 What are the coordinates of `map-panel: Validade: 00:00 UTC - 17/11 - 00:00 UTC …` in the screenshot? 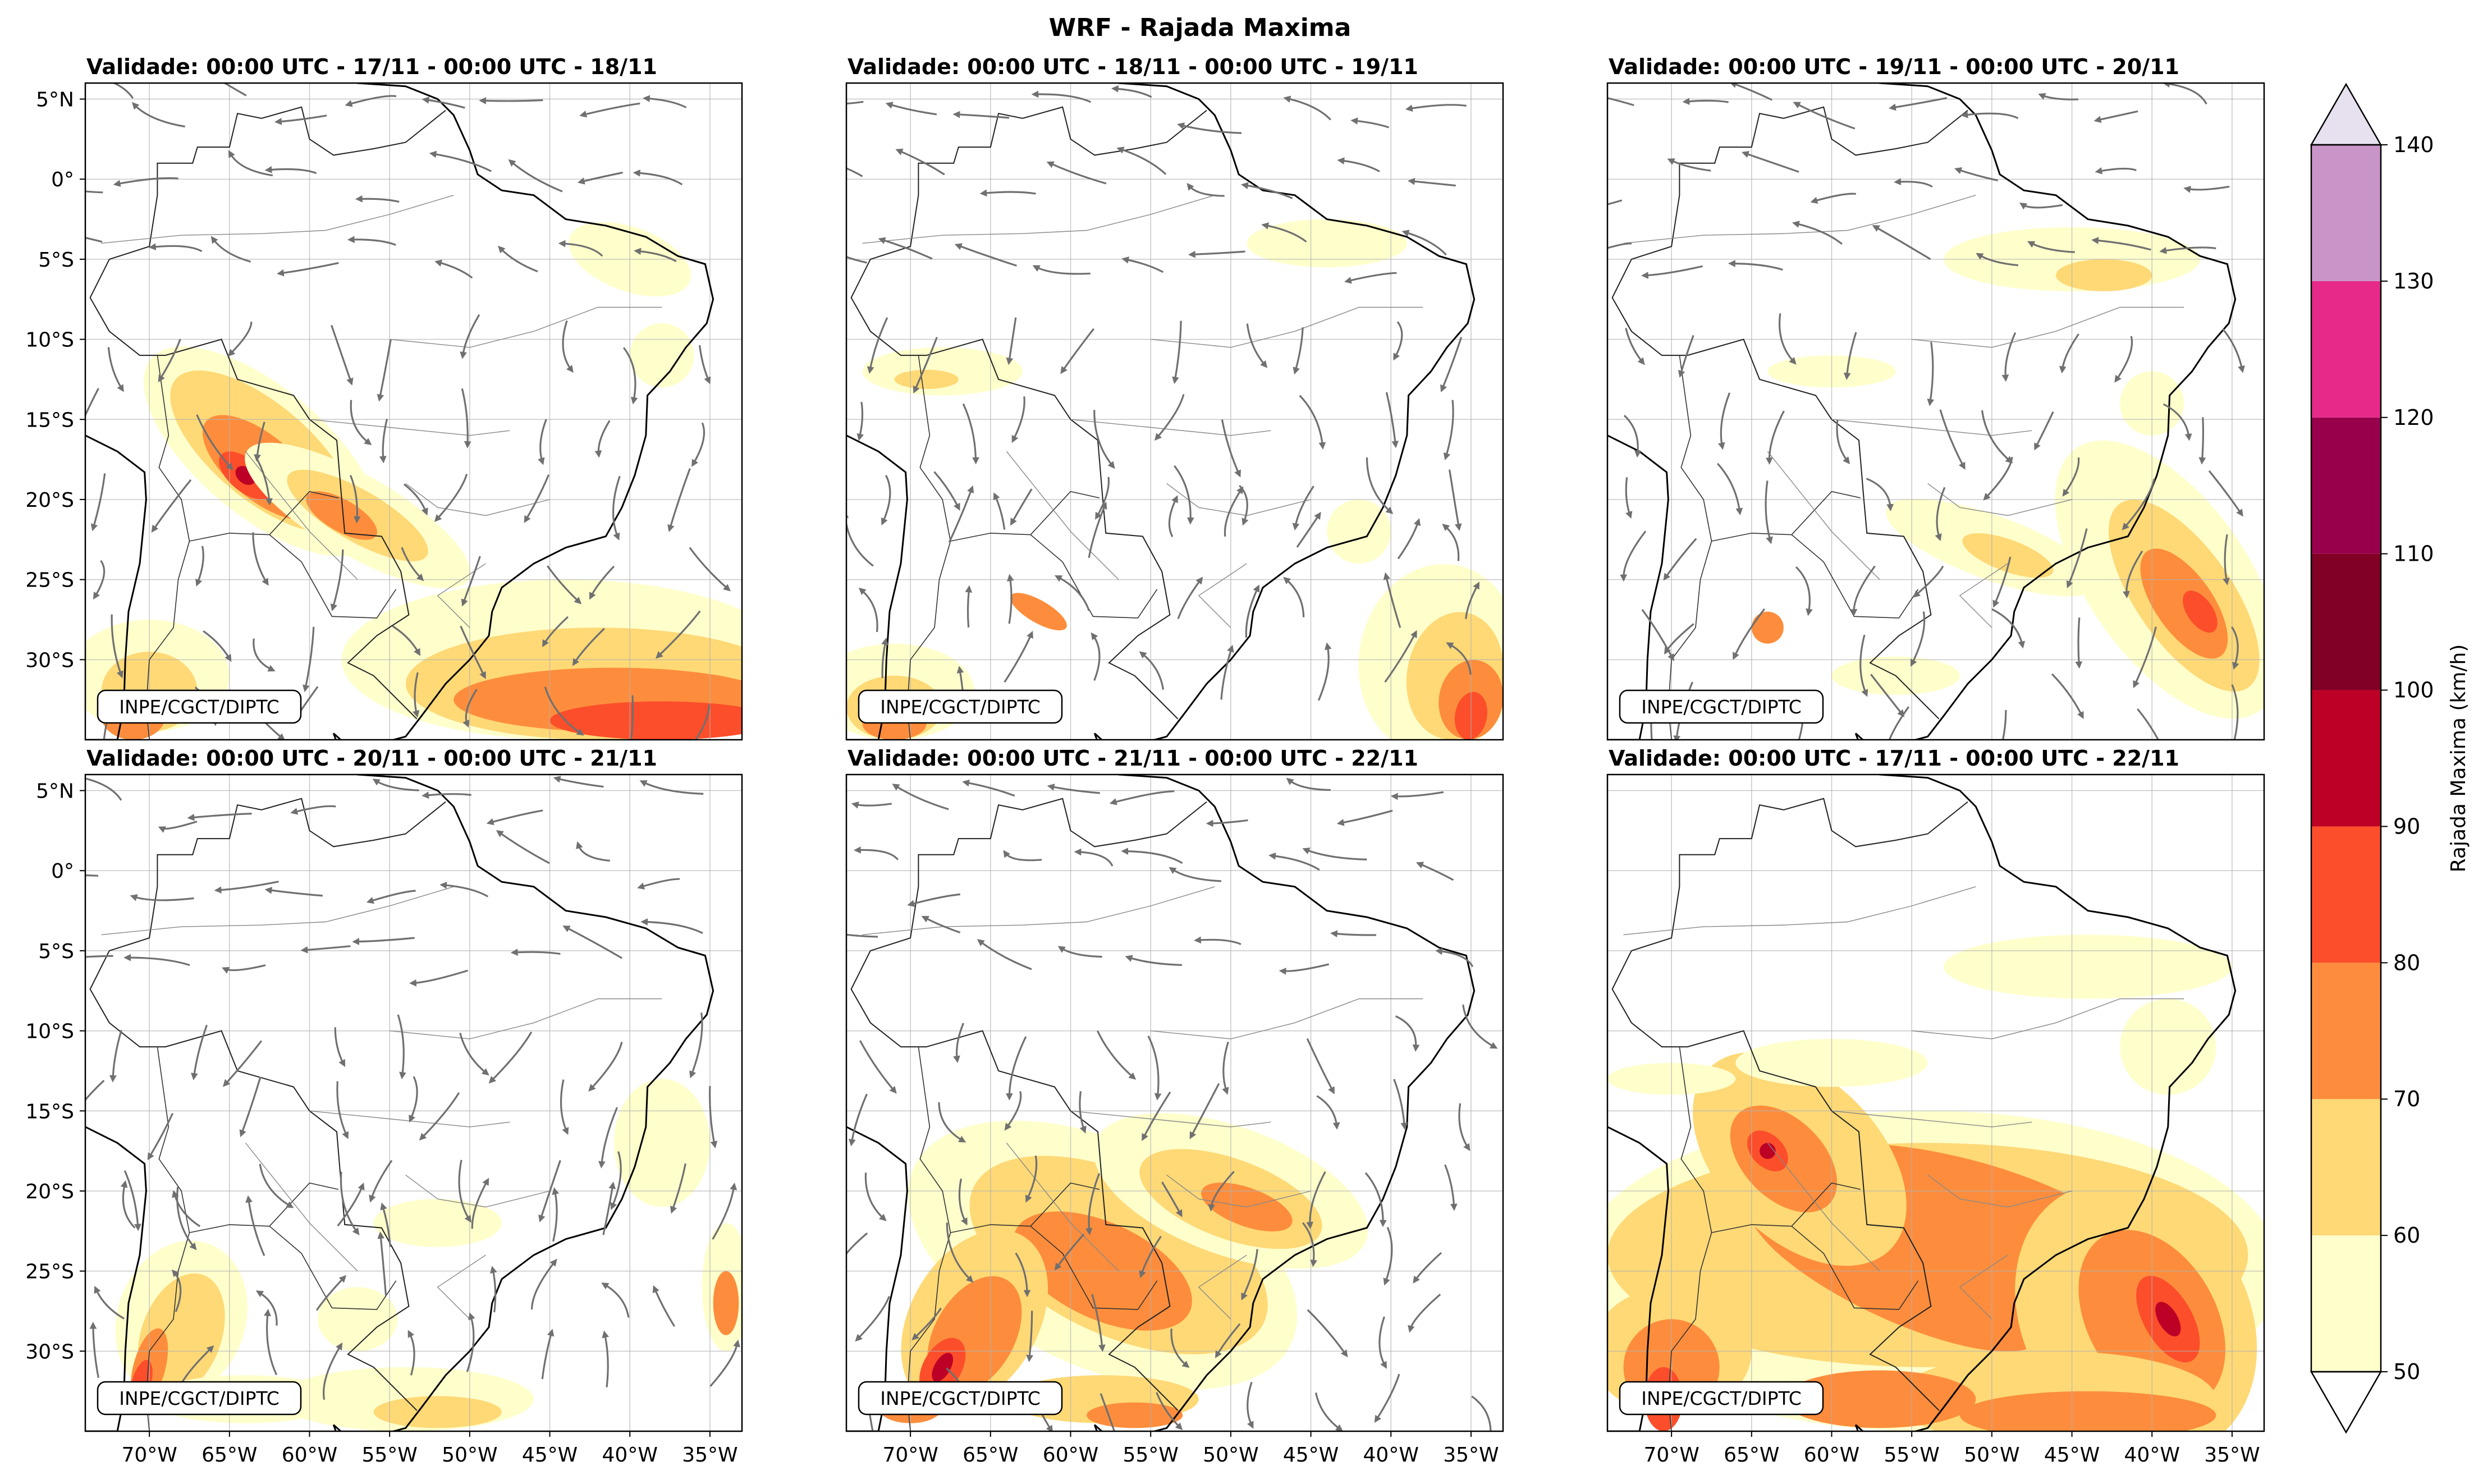 It's located at (384, 398).